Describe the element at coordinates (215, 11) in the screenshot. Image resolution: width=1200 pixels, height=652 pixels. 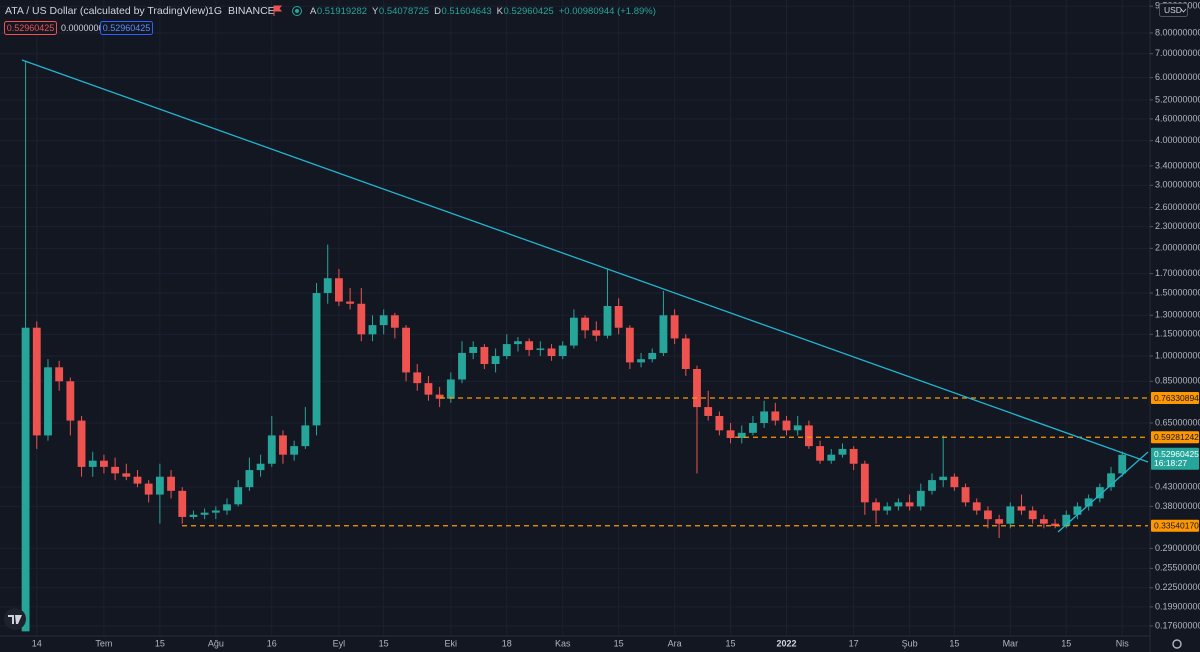
I see `interval: 1G` at that location.